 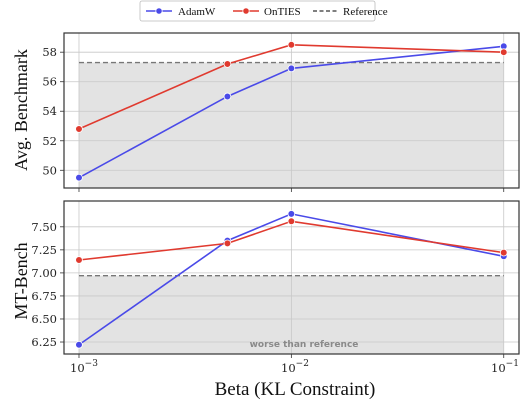 I want to click on y-axis-label-top: Avg. Benchmark, so click(x=21, y=110).